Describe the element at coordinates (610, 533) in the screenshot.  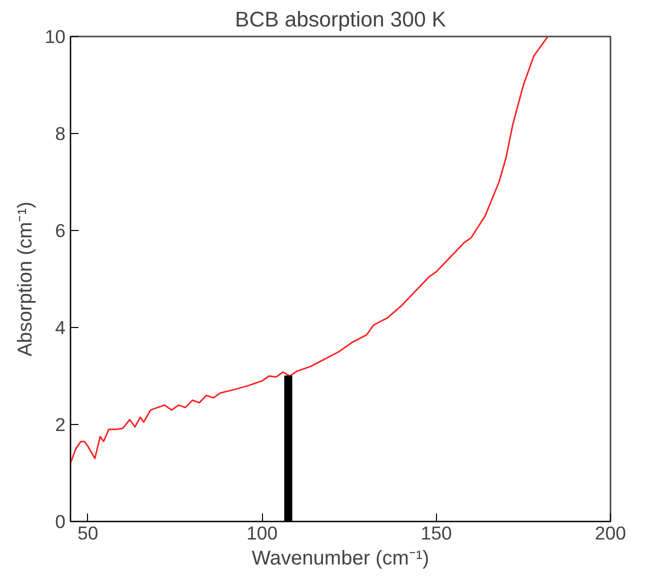
I see `x-tick-label: 200` at that location.